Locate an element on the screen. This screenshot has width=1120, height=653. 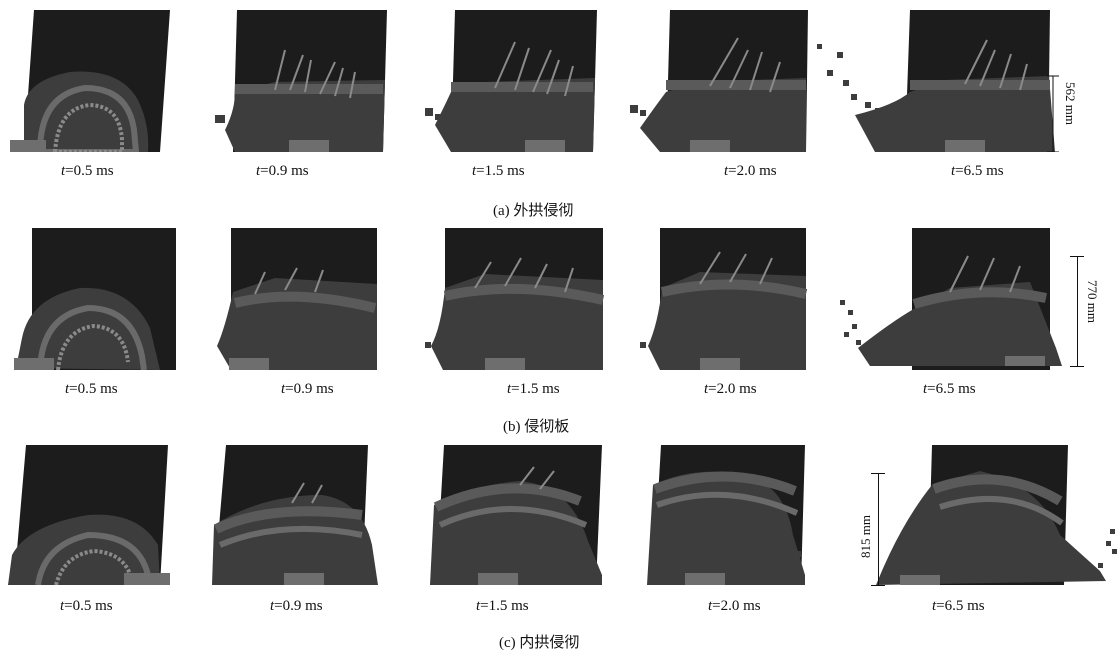
row-c-dimension-tick-top is located at coordinates (878, 473).